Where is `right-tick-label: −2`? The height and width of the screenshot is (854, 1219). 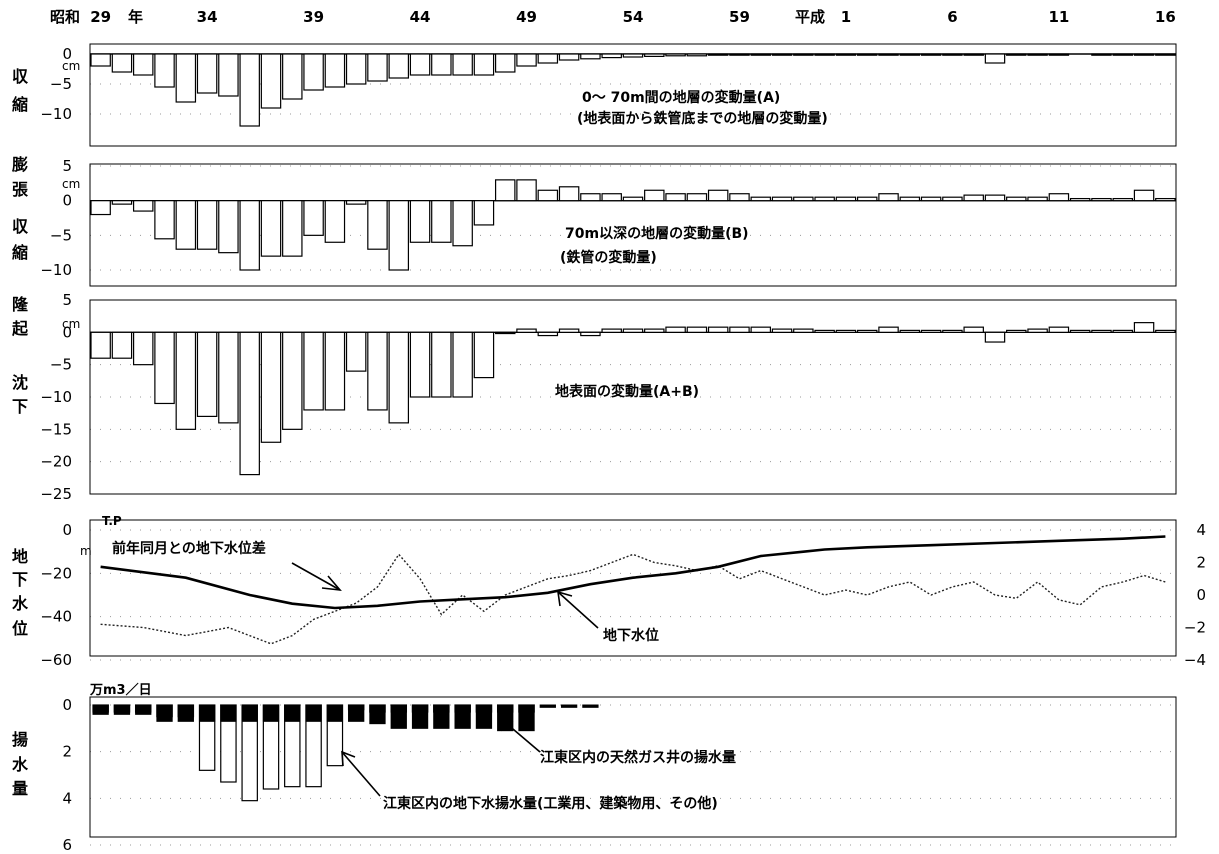
right-tick-label: −2 is located at coordinates (1195, 628).